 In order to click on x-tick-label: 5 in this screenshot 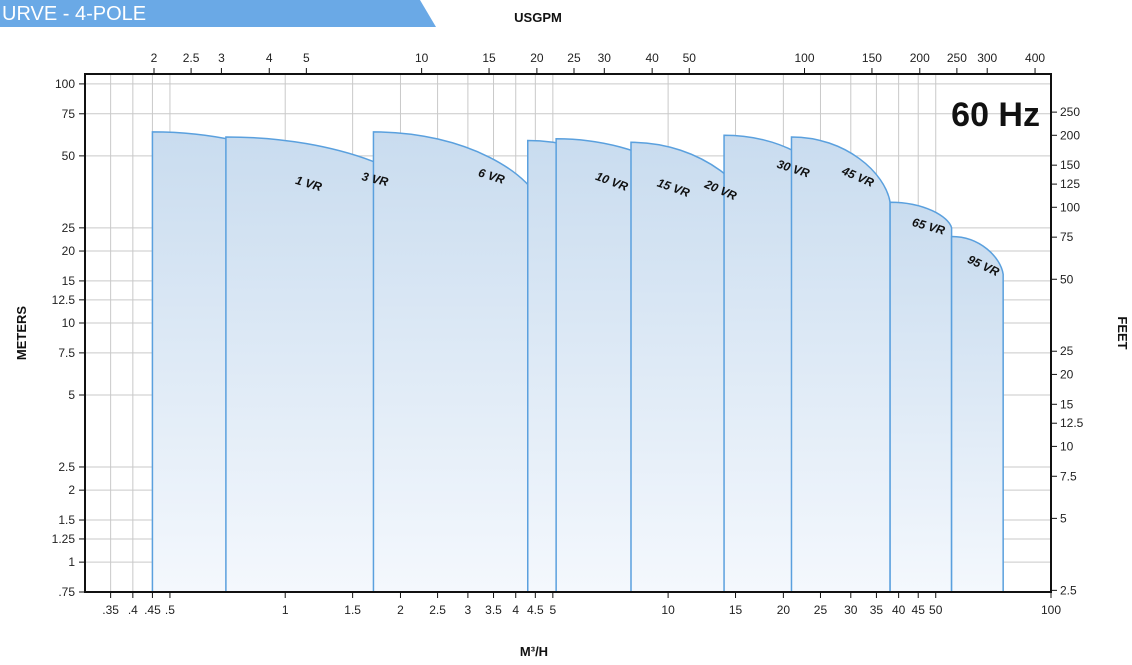, I will do `click(552, 610)`.